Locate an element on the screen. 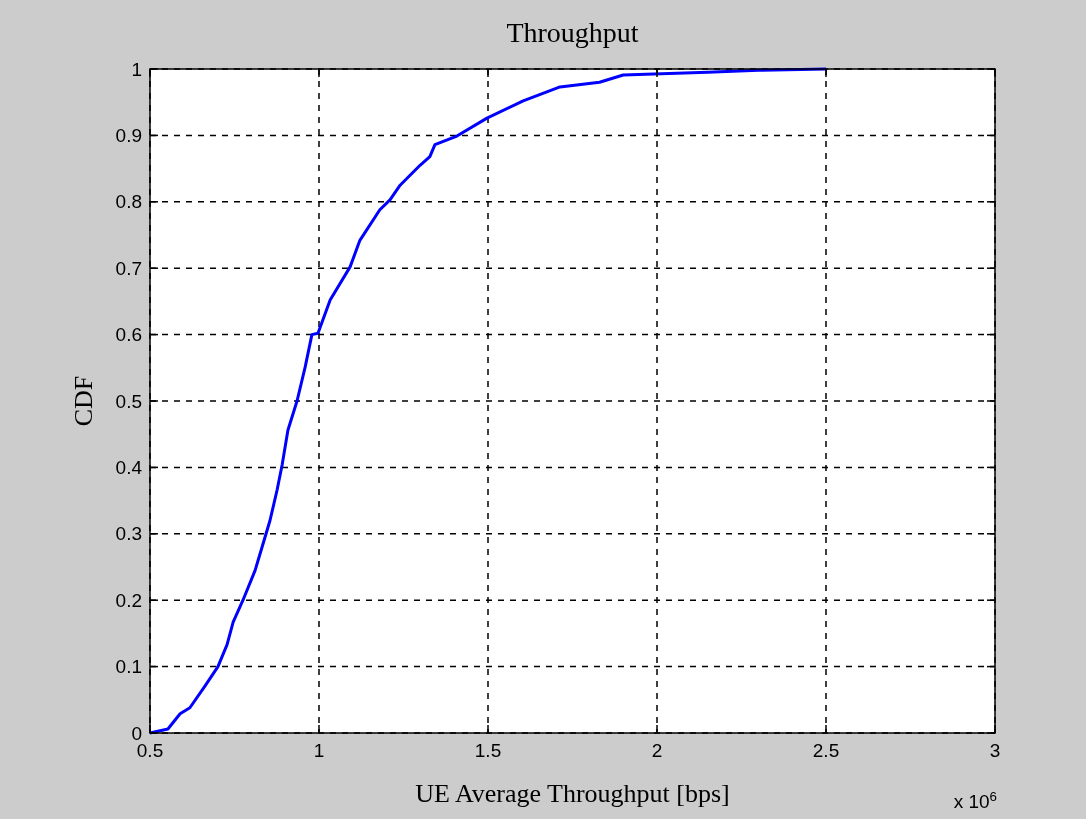  x-axis-title: UE Average Throughput [bps] is located at coordinates (572, 793).